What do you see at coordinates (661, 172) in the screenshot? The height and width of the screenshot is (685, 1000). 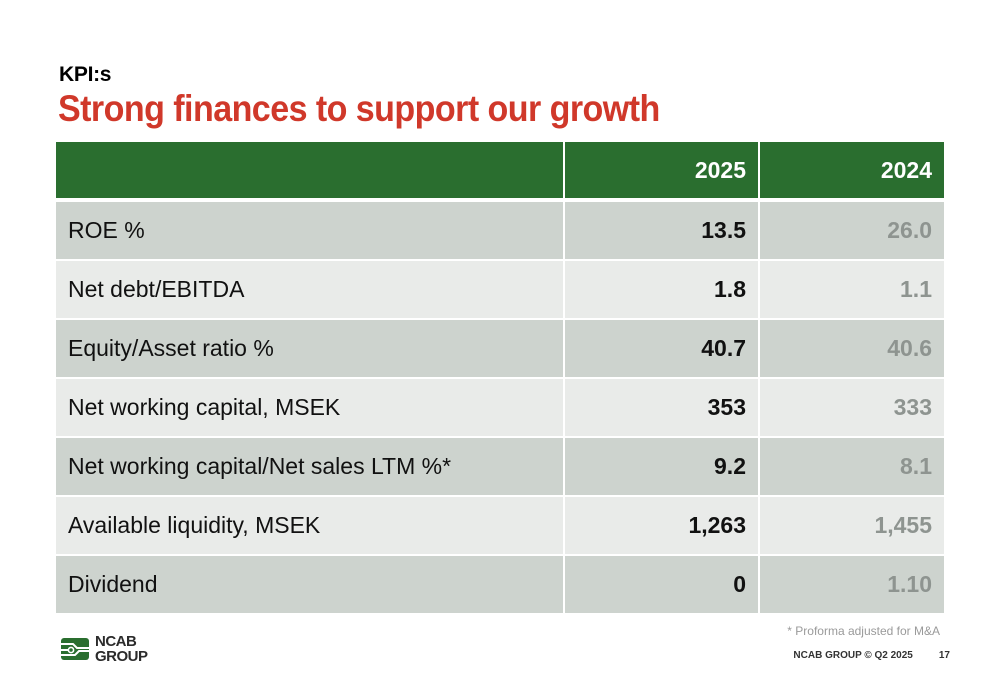 I see `column-header-2025: 2025` at bounding box center [661, 172].